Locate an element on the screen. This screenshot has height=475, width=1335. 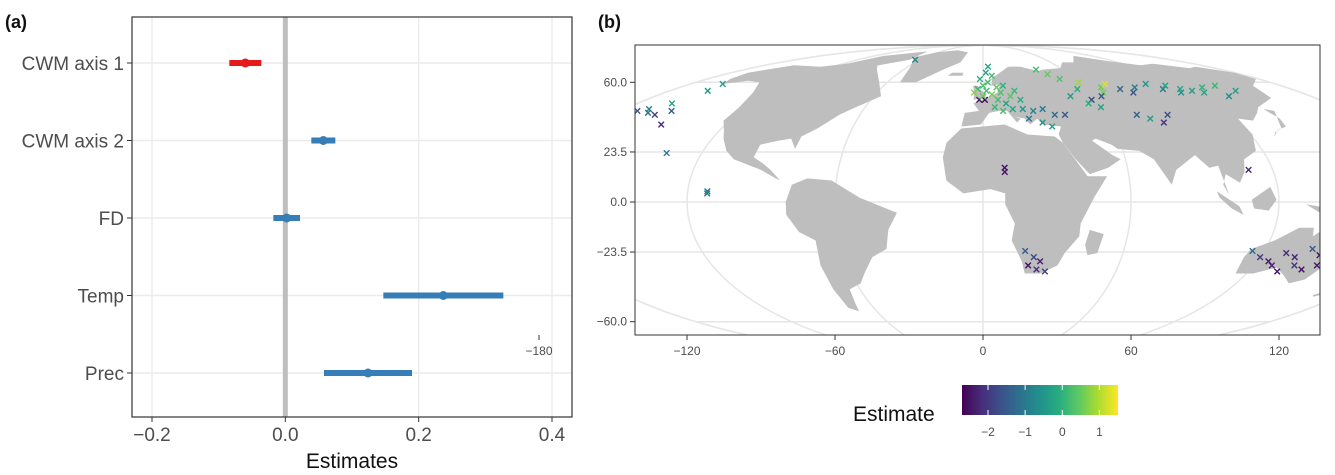
forest-x-axis-title: Estimates is located at coordinates (352, 461).